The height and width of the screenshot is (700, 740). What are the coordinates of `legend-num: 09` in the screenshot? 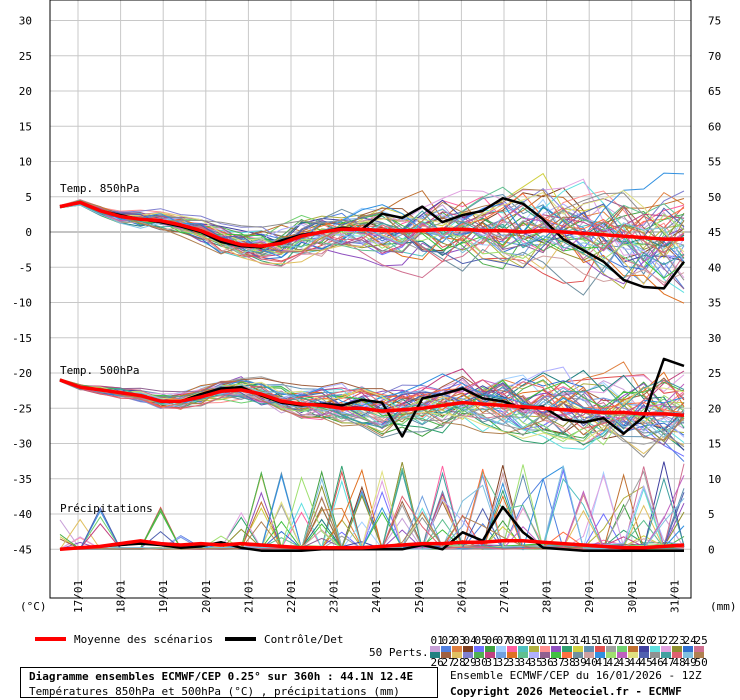 It's located at (525, 640).